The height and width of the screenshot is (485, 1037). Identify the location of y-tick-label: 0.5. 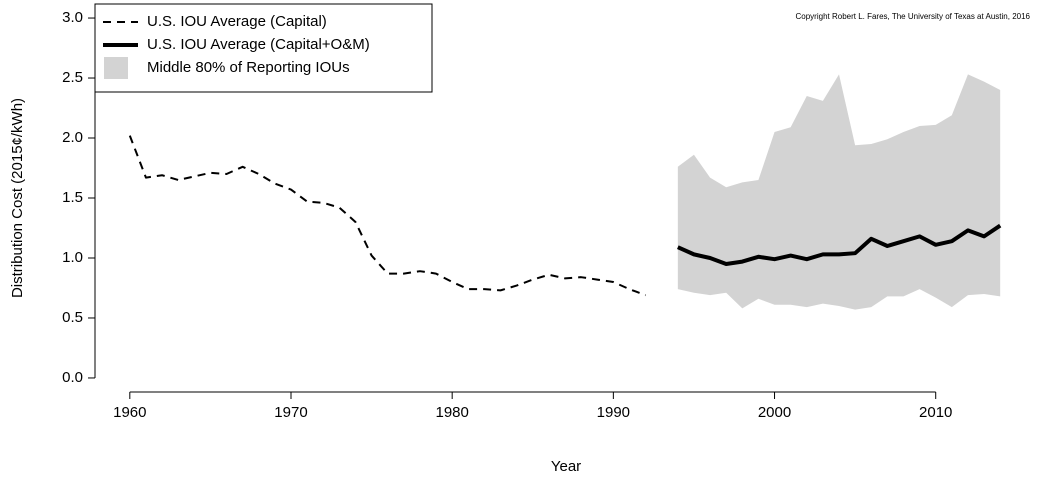
(72, 317).